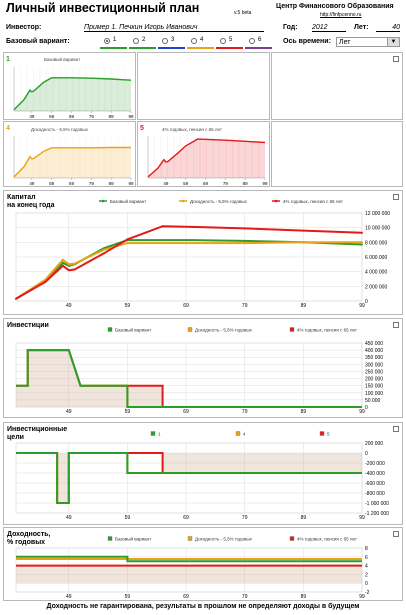 This screenshot has width=406, height=615. Describe the element at coordinates (244, 434) in the screenshot. I see `legend-label: 4` at that location.